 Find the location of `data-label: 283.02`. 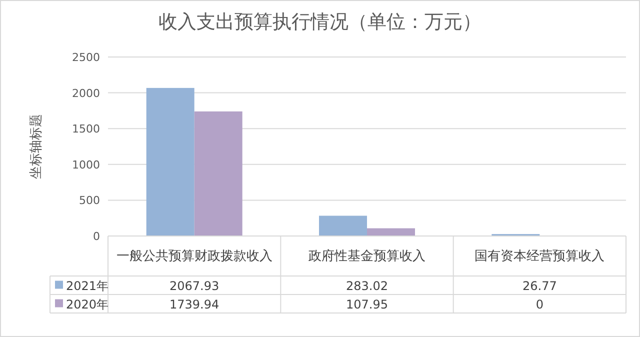

data-label: 283.02 is located at coordinates (367, 285).